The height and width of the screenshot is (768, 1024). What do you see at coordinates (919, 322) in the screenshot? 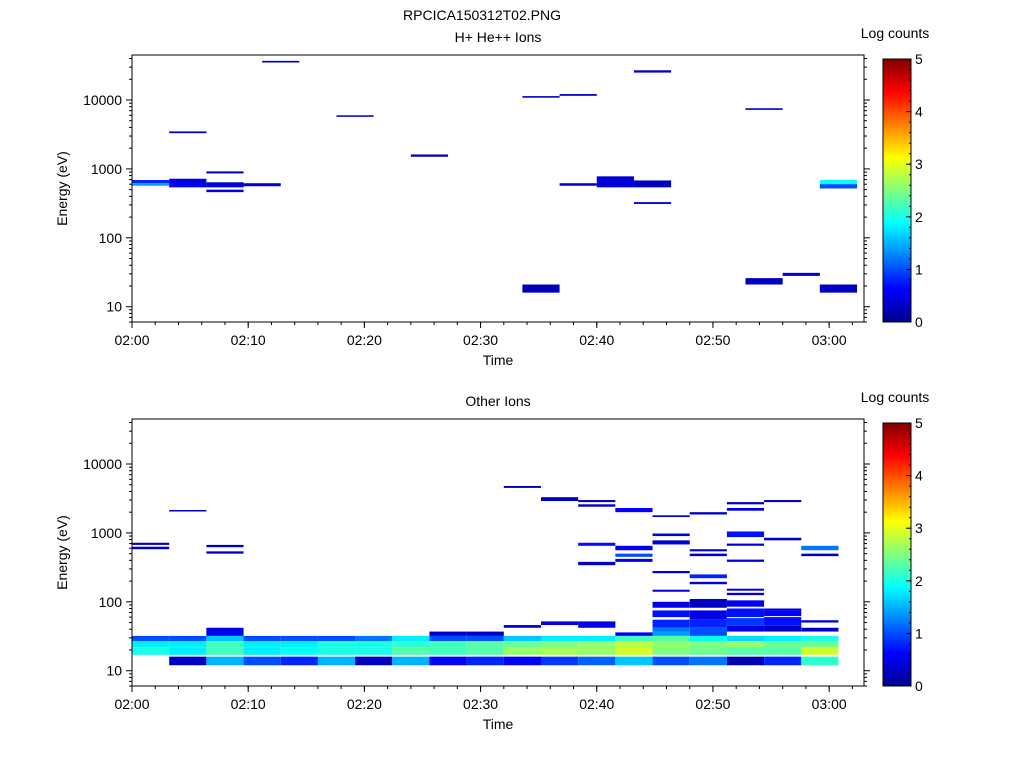
I see `colorbar-tick-label: 0` at bounding box center [919, 322].